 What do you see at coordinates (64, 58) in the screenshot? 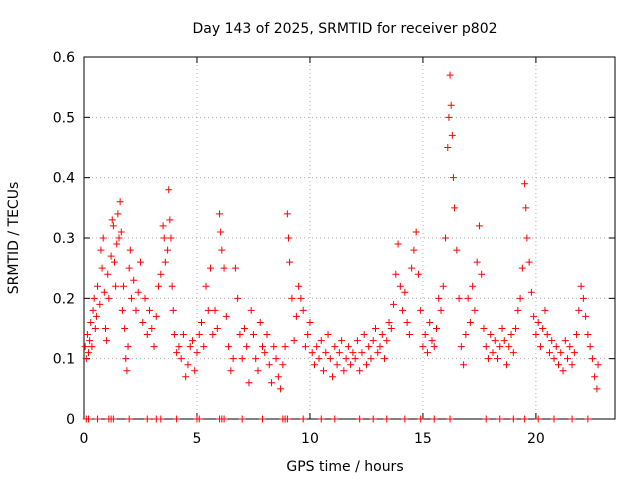
I see `y-tick-label: 0.6` at bounding box center [64, 58].